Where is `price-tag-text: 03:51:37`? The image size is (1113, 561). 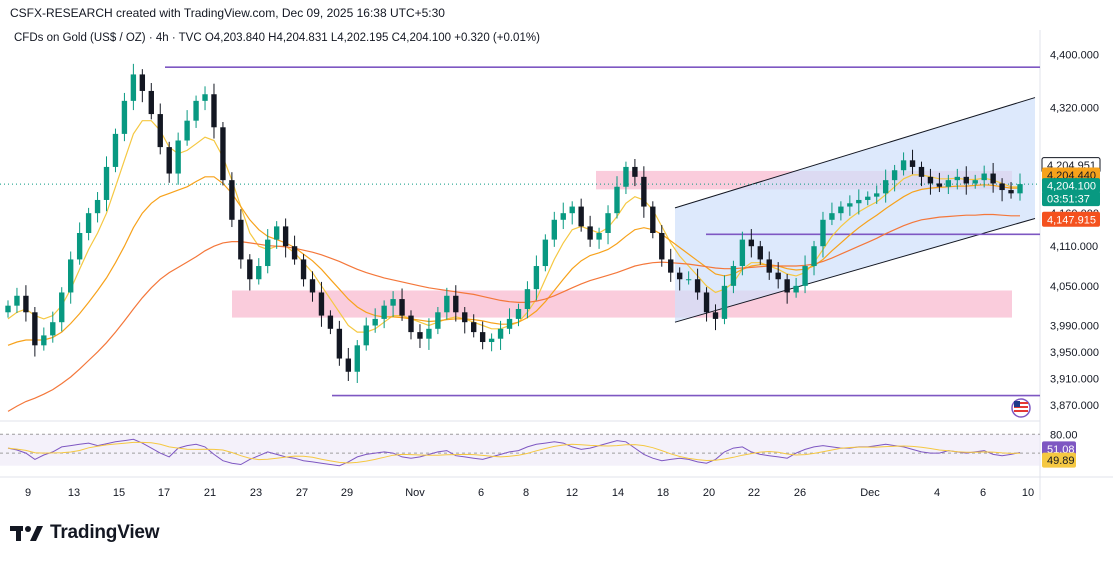
price-tag-text: 03:51:37 is located at coordinates (1068, 200).